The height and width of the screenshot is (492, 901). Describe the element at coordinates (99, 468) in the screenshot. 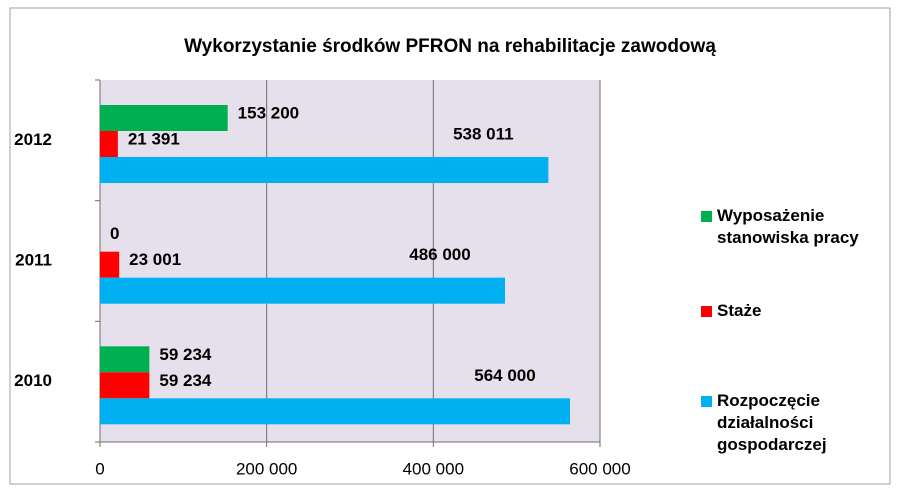

I see `x-tick-label: 0` at that location.